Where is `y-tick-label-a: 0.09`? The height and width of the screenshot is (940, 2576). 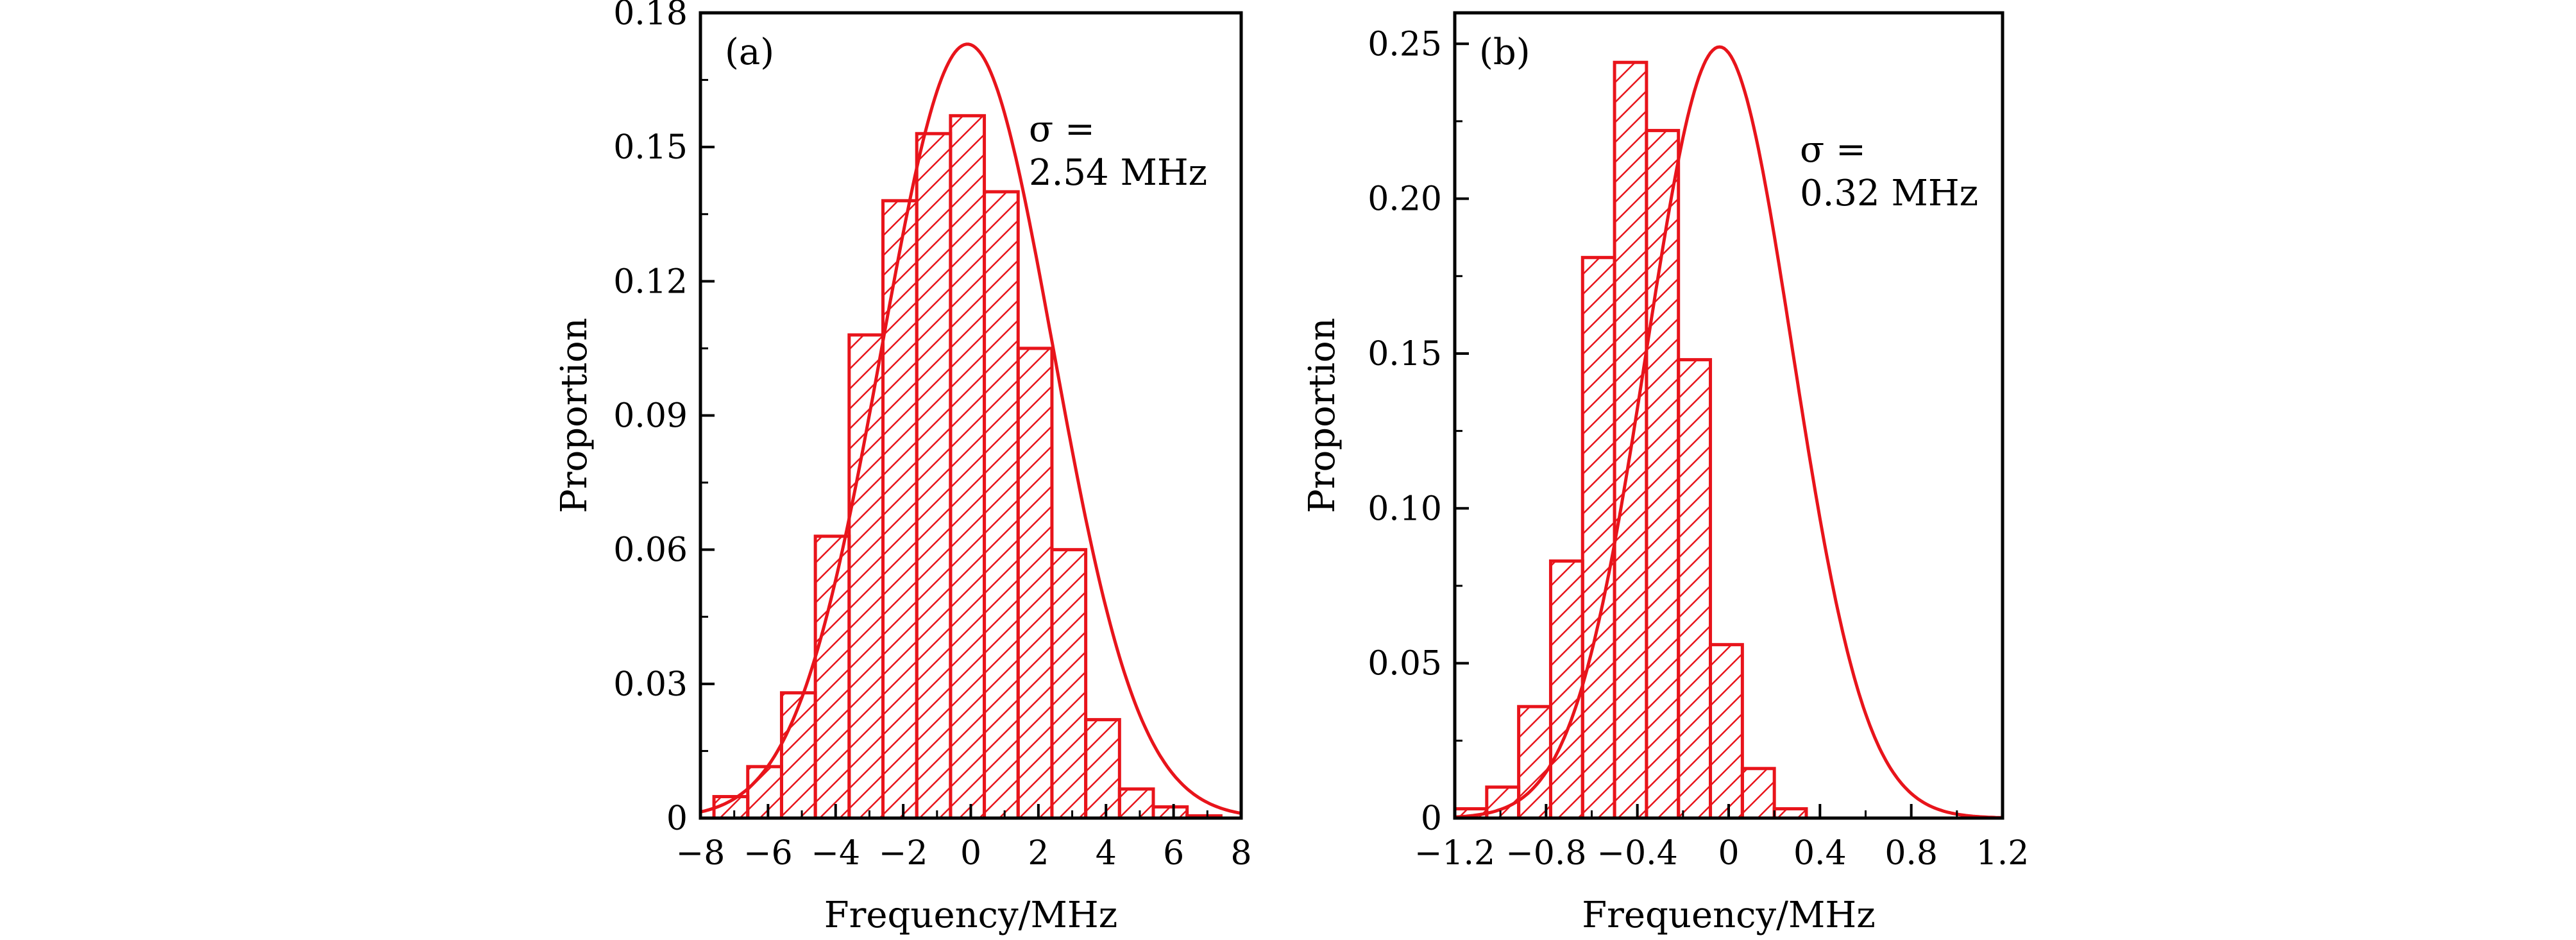
y-tick-label-a: 0.09 is located at coordinates (650, 417).